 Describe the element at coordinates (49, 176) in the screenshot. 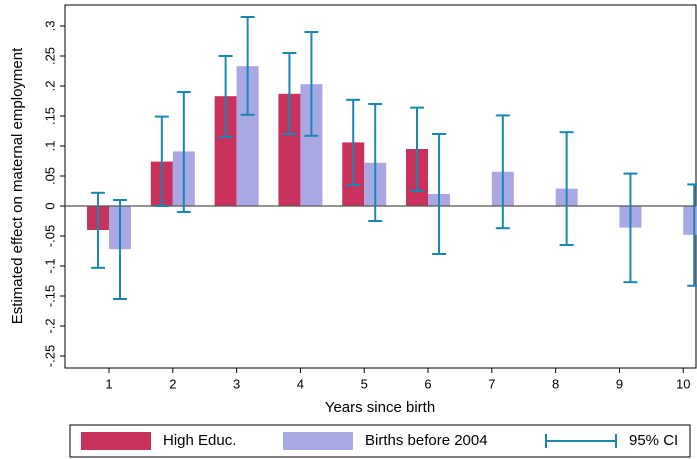

I see `y-tick-label: .05` at that location.